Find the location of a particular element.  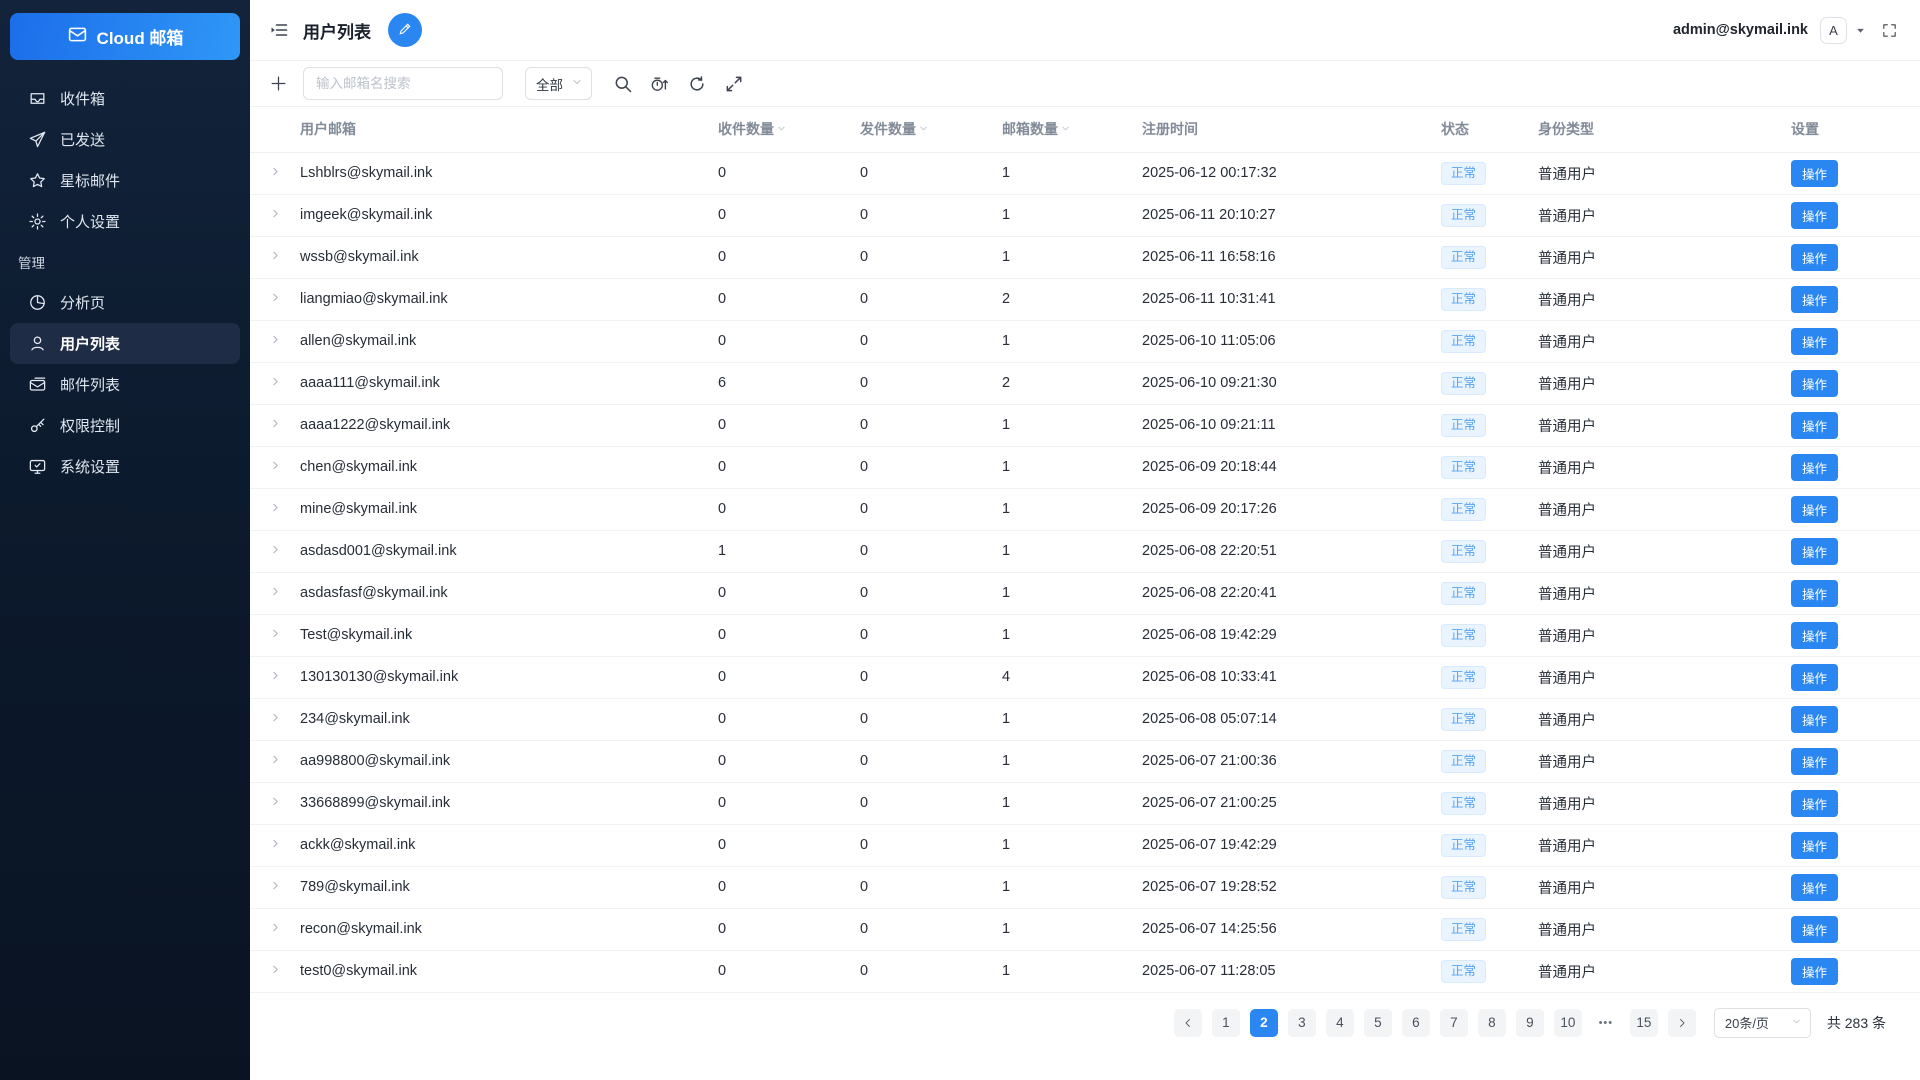

pagination-page-4: 4 is located at coordinates (1339, 1022).